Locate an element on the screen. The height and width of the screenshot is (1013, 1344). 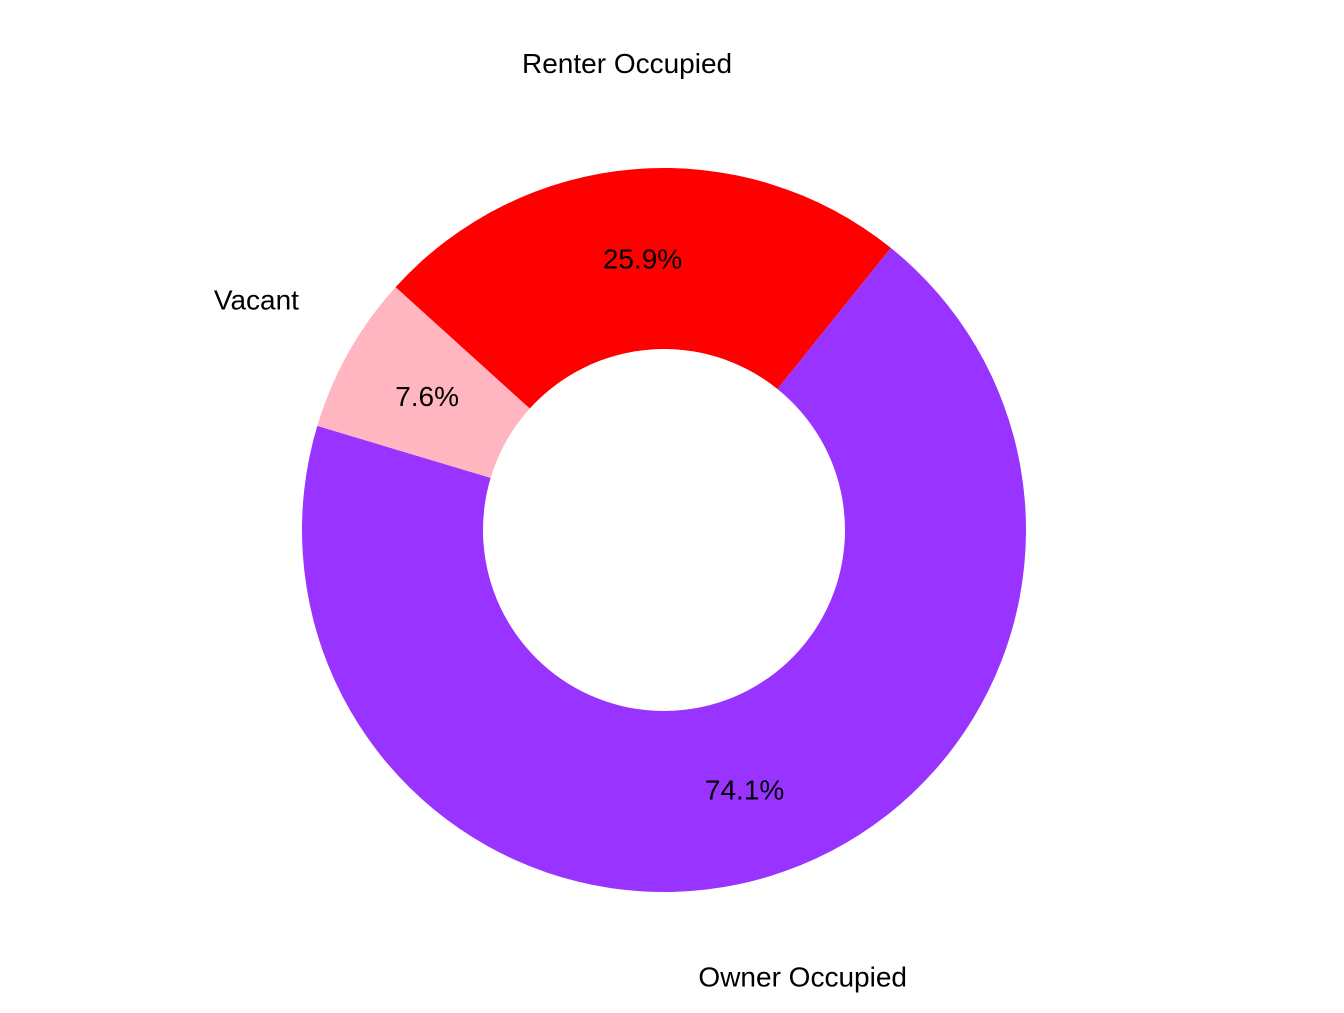
category-label-owner-occupied: Owner Occupied is located at coordinates (802, 976).